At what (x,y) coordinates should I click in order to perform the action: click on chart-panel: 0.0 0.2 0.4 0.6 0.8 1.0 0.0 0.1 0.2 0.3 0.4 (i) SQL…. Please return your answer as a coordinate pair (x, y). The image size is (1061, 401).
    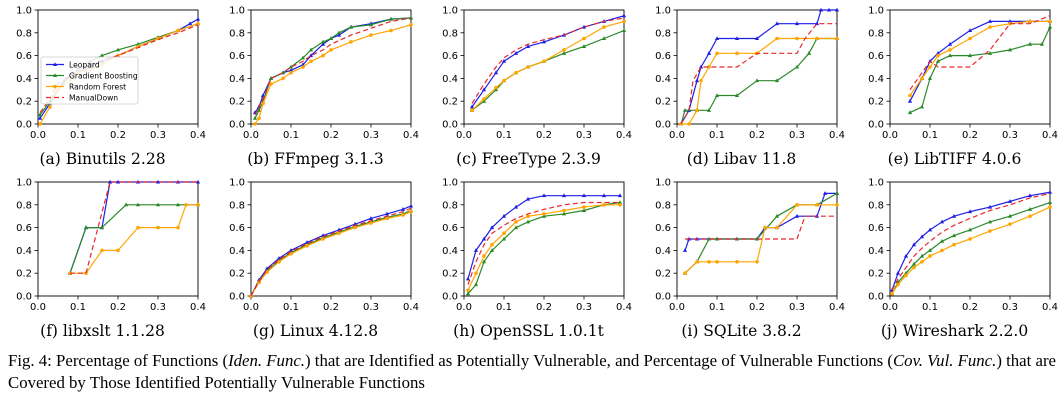
    Looking at the image, I should click on (742, 258).